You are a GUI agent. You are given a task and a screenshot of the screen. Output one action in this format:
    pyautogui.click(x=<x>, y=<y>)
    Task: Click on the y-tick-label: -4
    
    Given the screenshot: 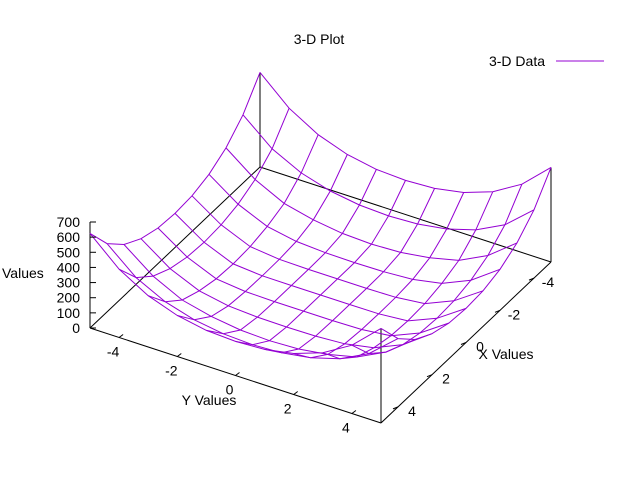 What is the action you would take?
    pyautogui.click(x=113, y=352)
    